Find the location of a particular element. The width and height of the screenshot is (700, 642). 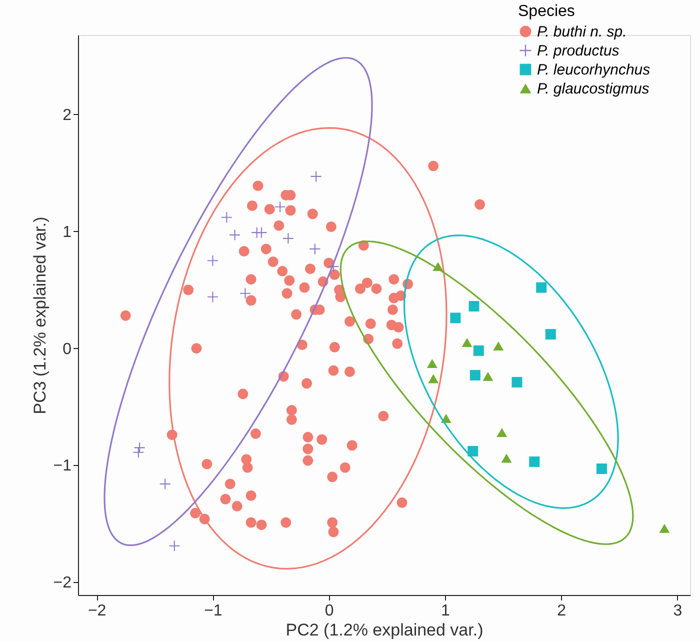

legend-title: Species is located at coordinates (546, 11).